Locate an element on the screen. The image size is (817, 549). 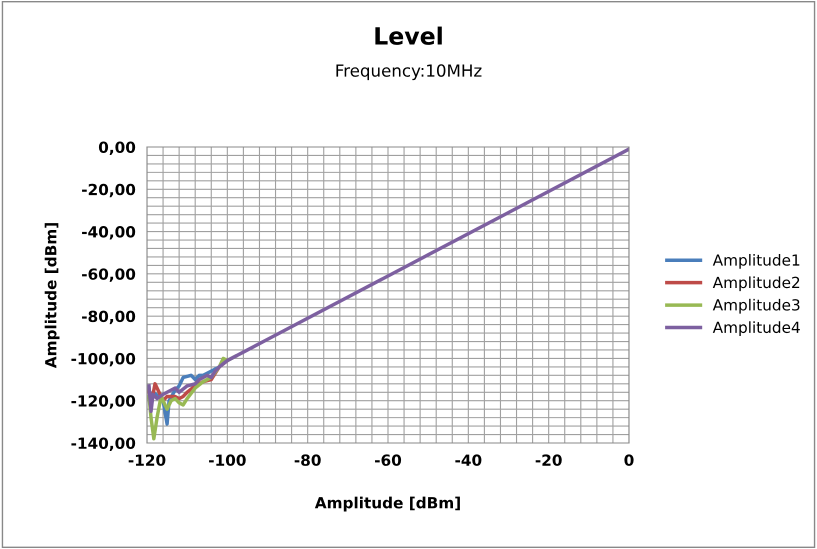
x-tick-label: -40 is located at coordinates (468, 460).